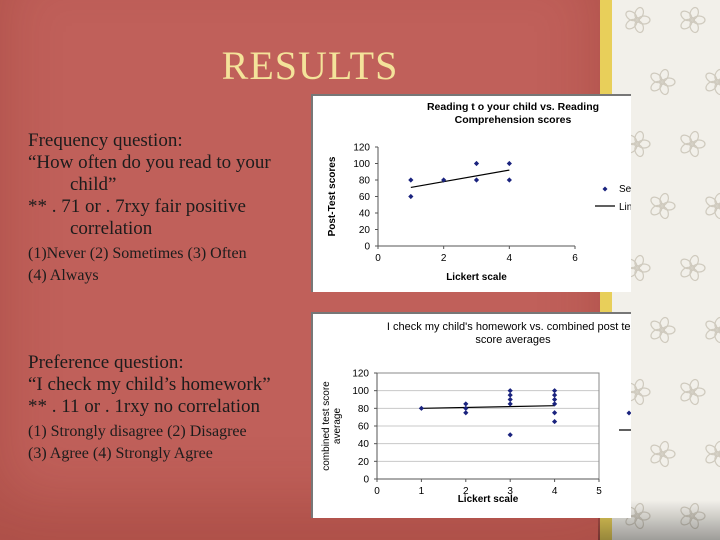 This screenshot has width=720, height=540. Describe the element at coordinates (361, 148) in the screenshot. I see `chart1-y-tick-label: 120` at that location.